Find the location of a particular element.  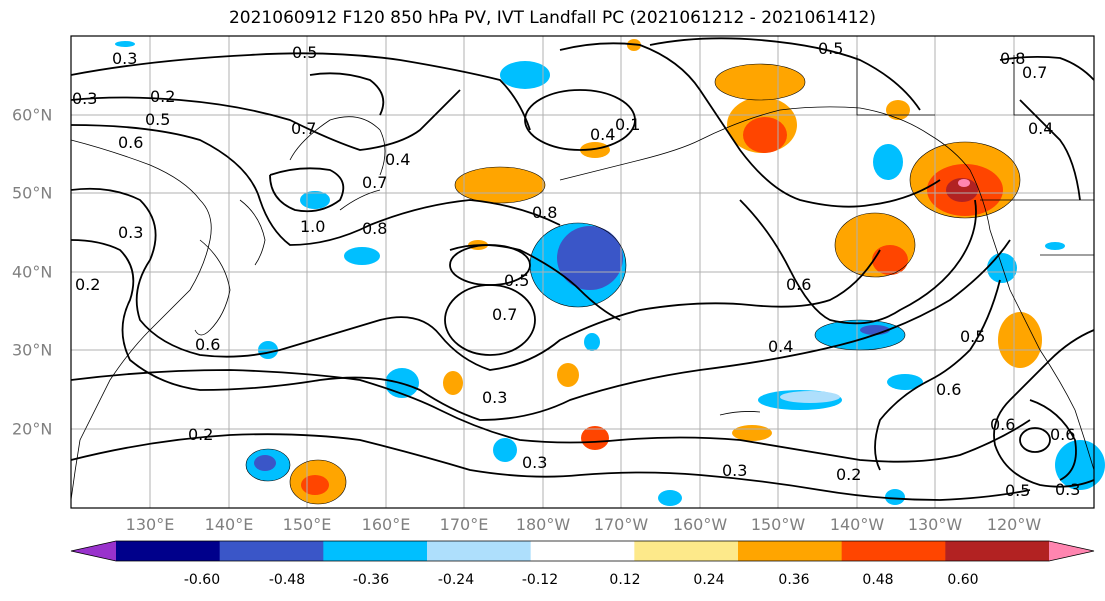

lon-label: 170°W is located at coordinates (621, 524).